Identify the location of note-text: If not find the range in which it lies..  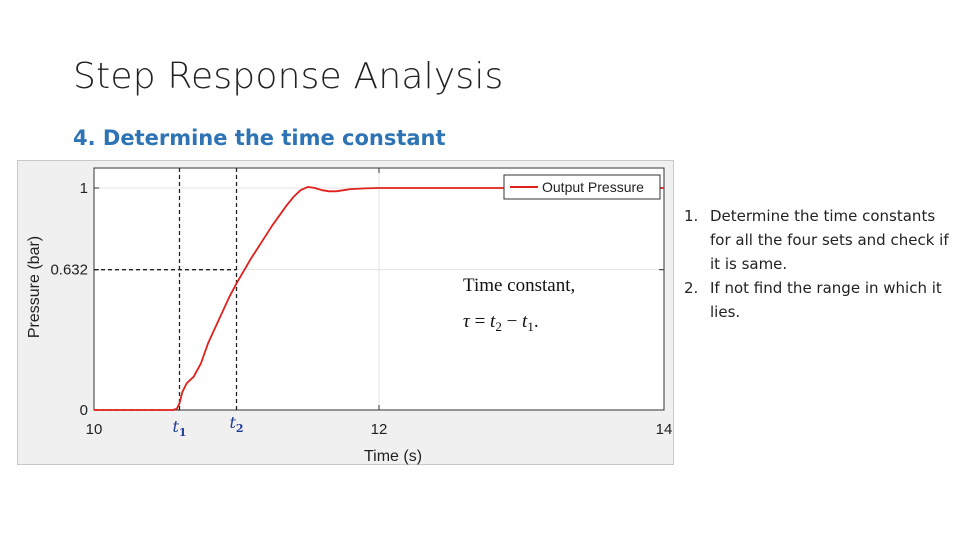
(826, 300).